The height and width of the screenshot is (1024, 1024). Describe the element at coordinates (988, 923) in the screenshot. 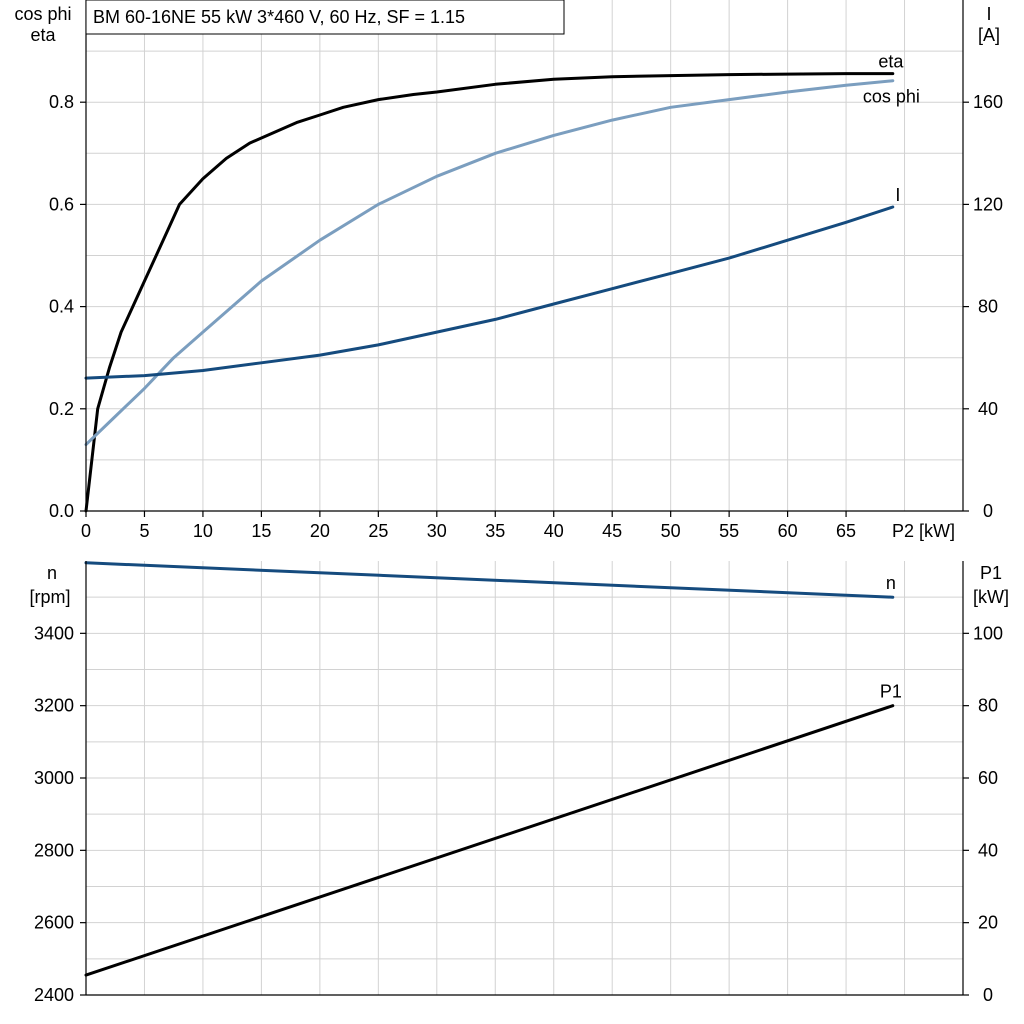

I see `right-y-tick-label: 20` at that location.